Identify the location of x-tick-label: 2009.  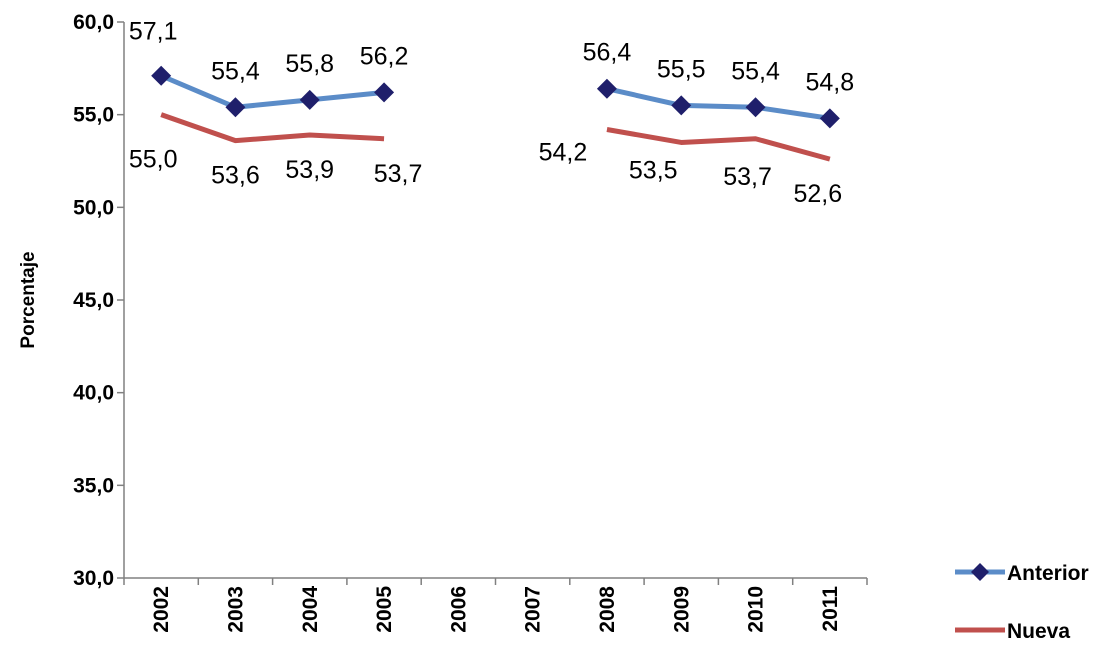
(681, 609).